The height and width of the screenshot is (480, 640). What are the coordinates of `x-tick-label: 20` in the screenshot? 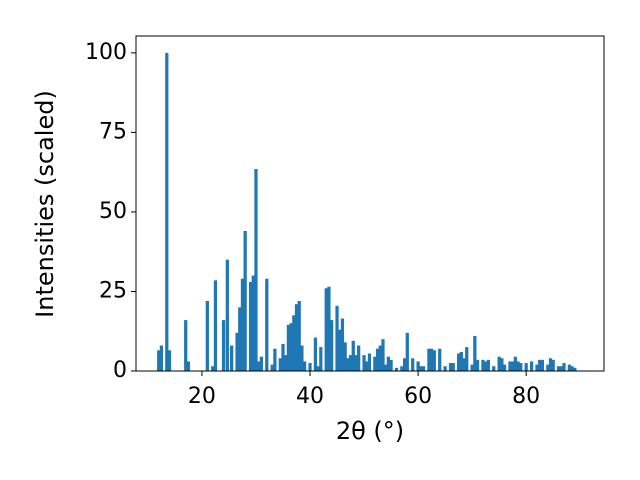 It's located at (202, 396).